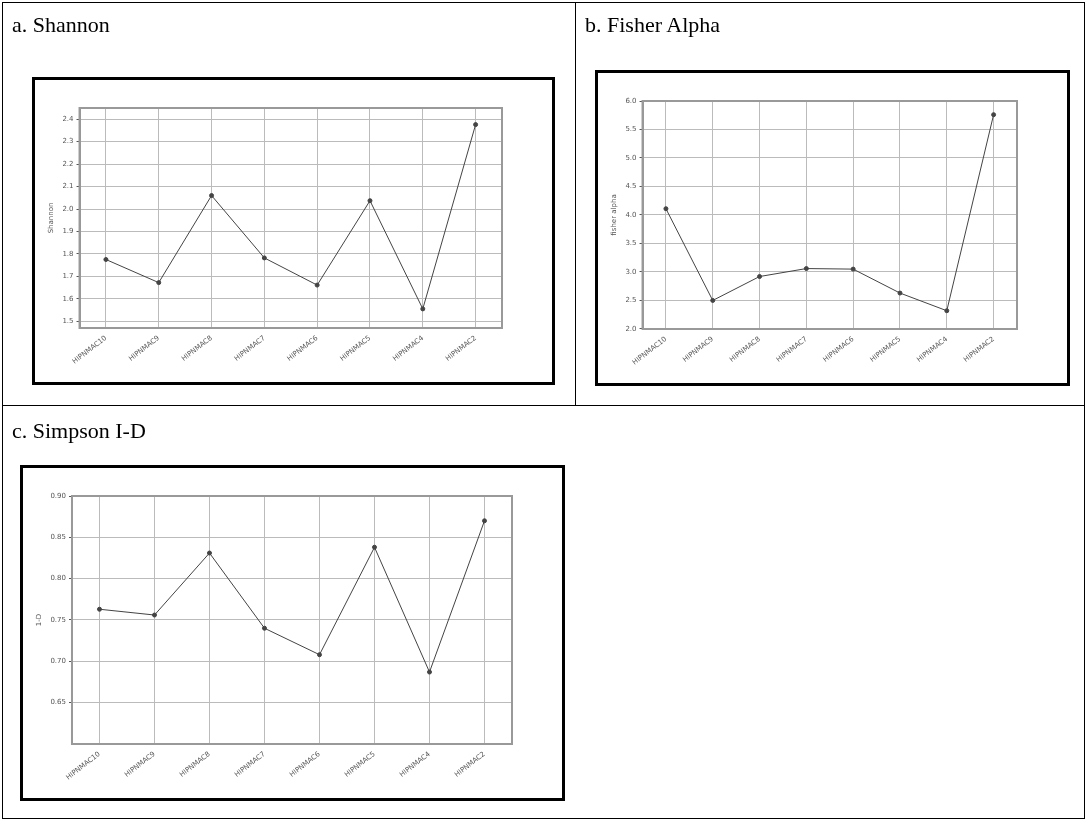 The width and height of the screenshot is (1087, 821). I want to click on chart-title: c. Simpson I-D, so click(79, 431).